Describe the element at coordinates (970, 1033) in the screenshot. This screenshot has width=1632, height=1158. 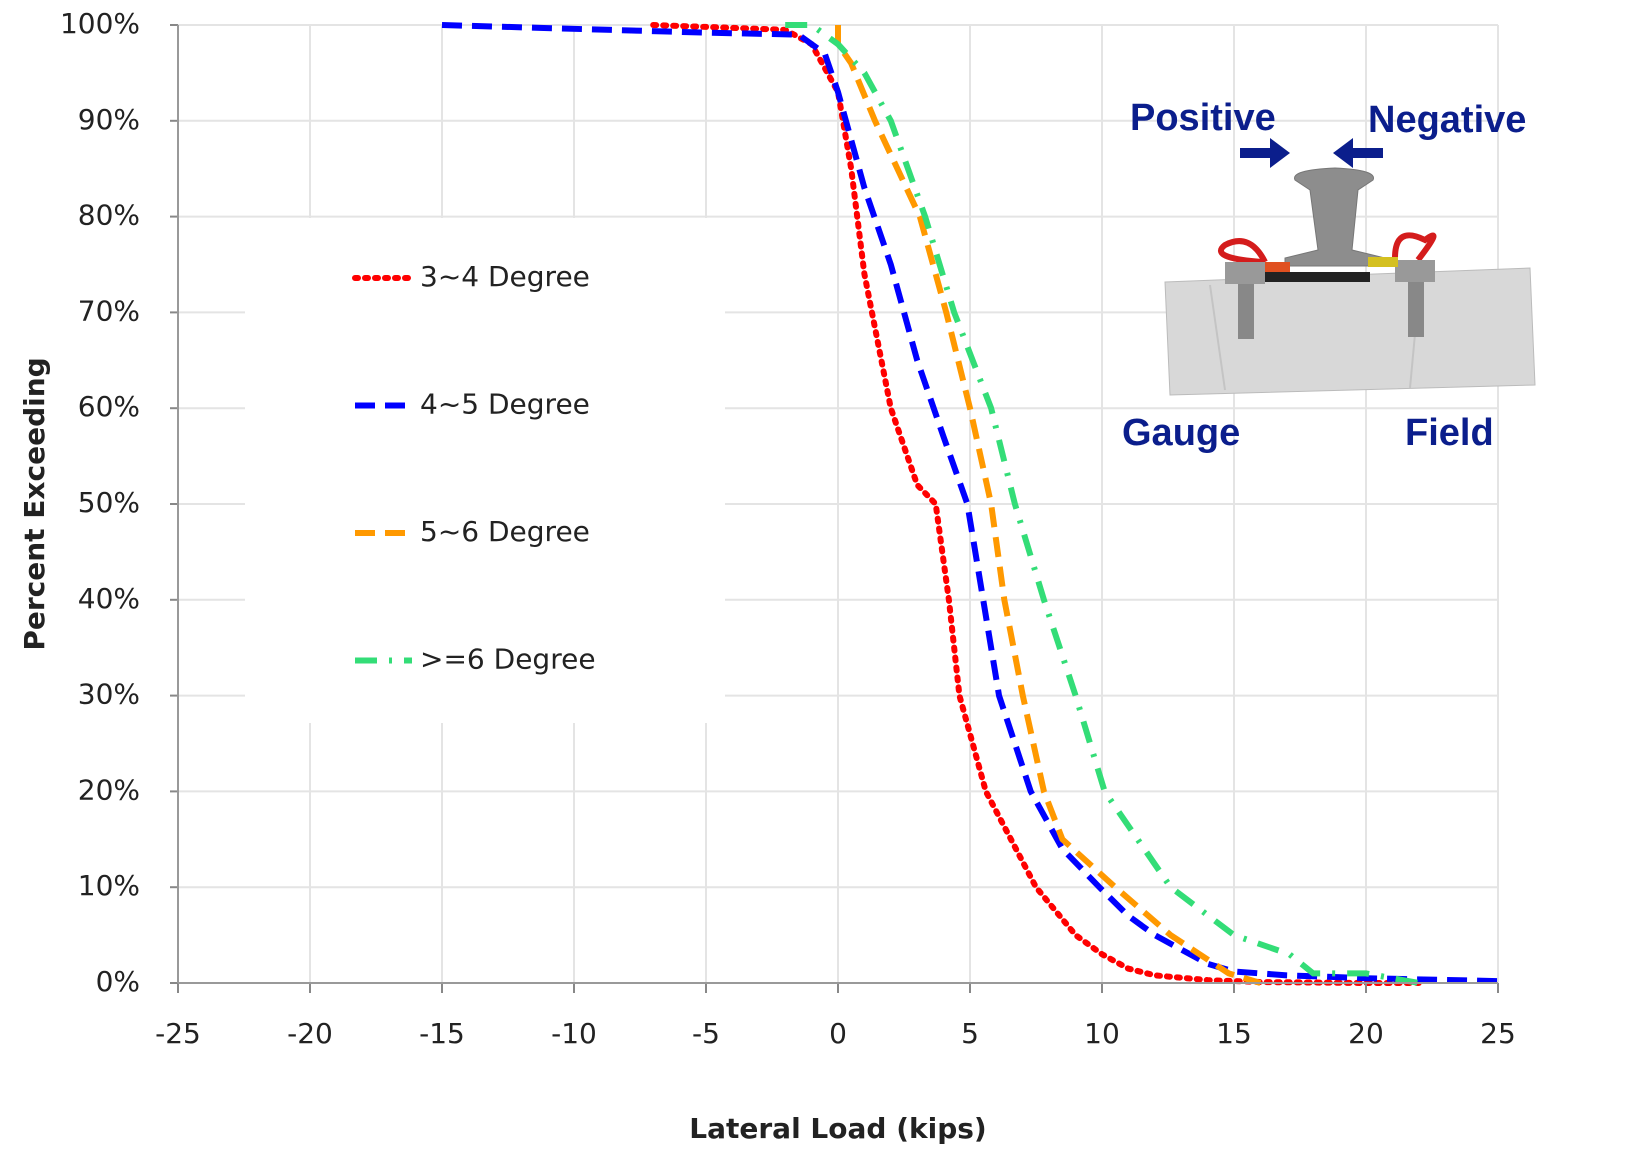
I see `x-tick-label: 5` at that location.